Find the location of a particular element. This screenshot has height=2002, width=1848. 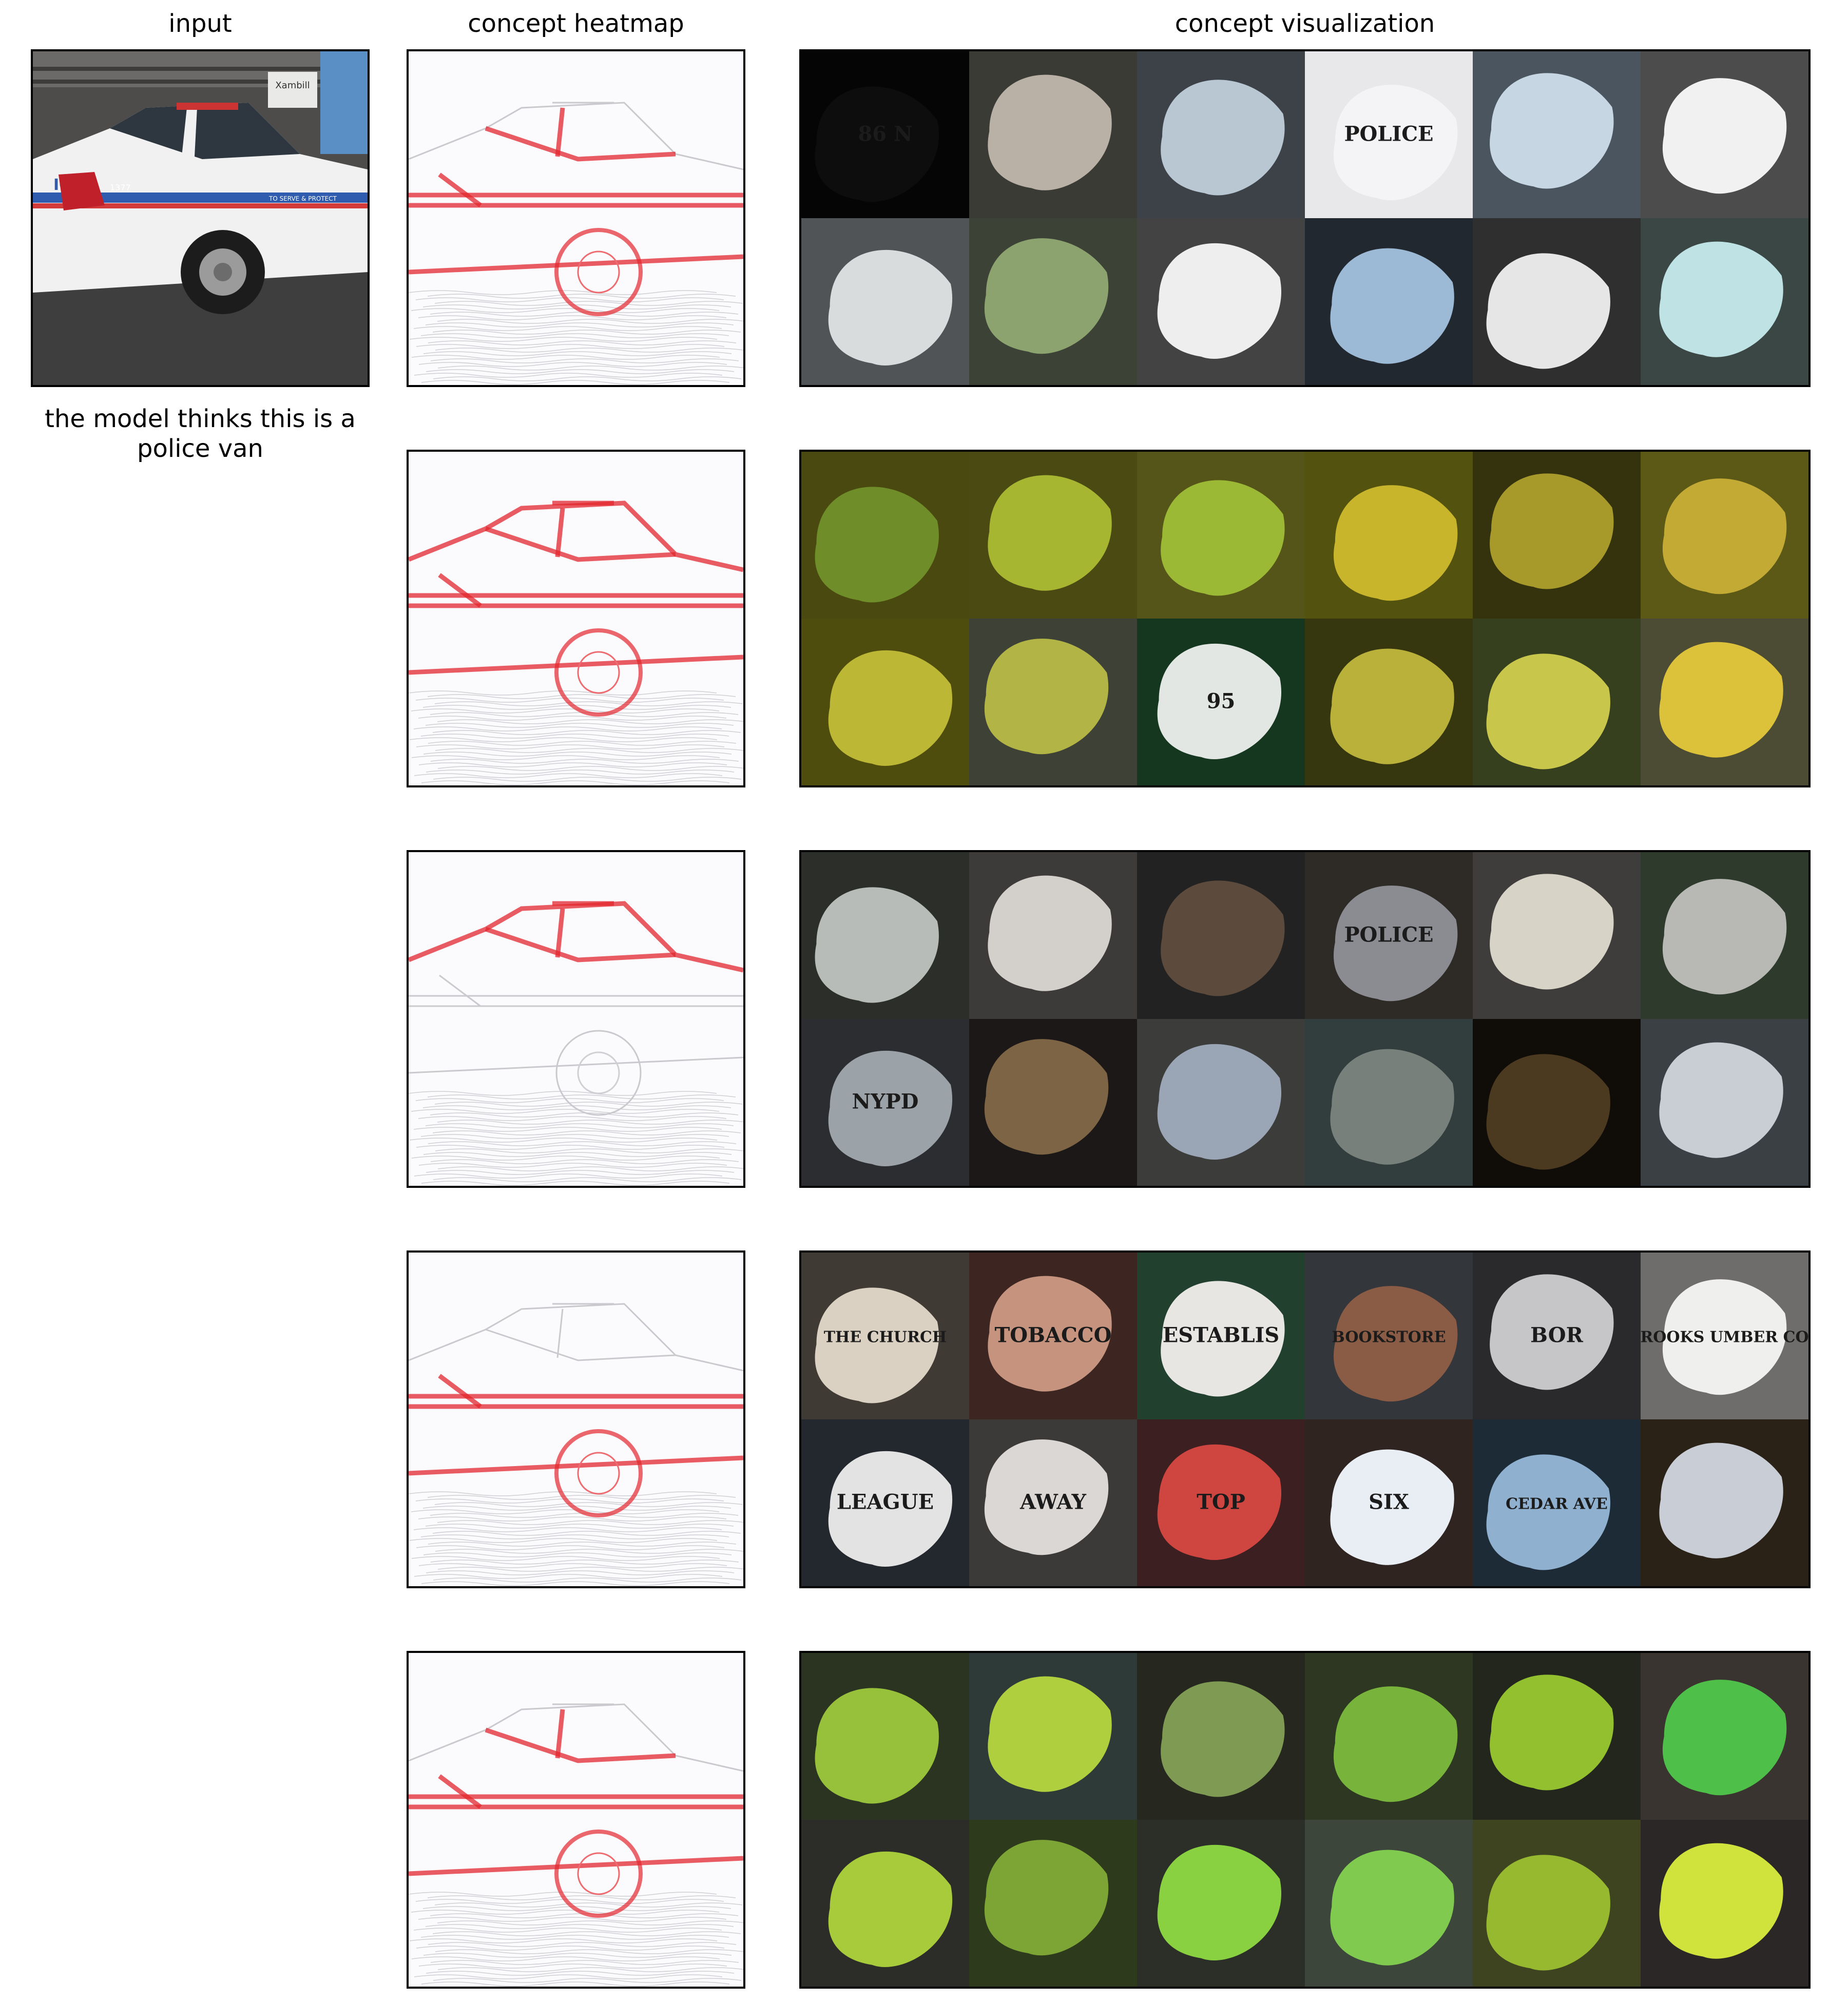

input-column-title: input is located at coordinates (200, 23).